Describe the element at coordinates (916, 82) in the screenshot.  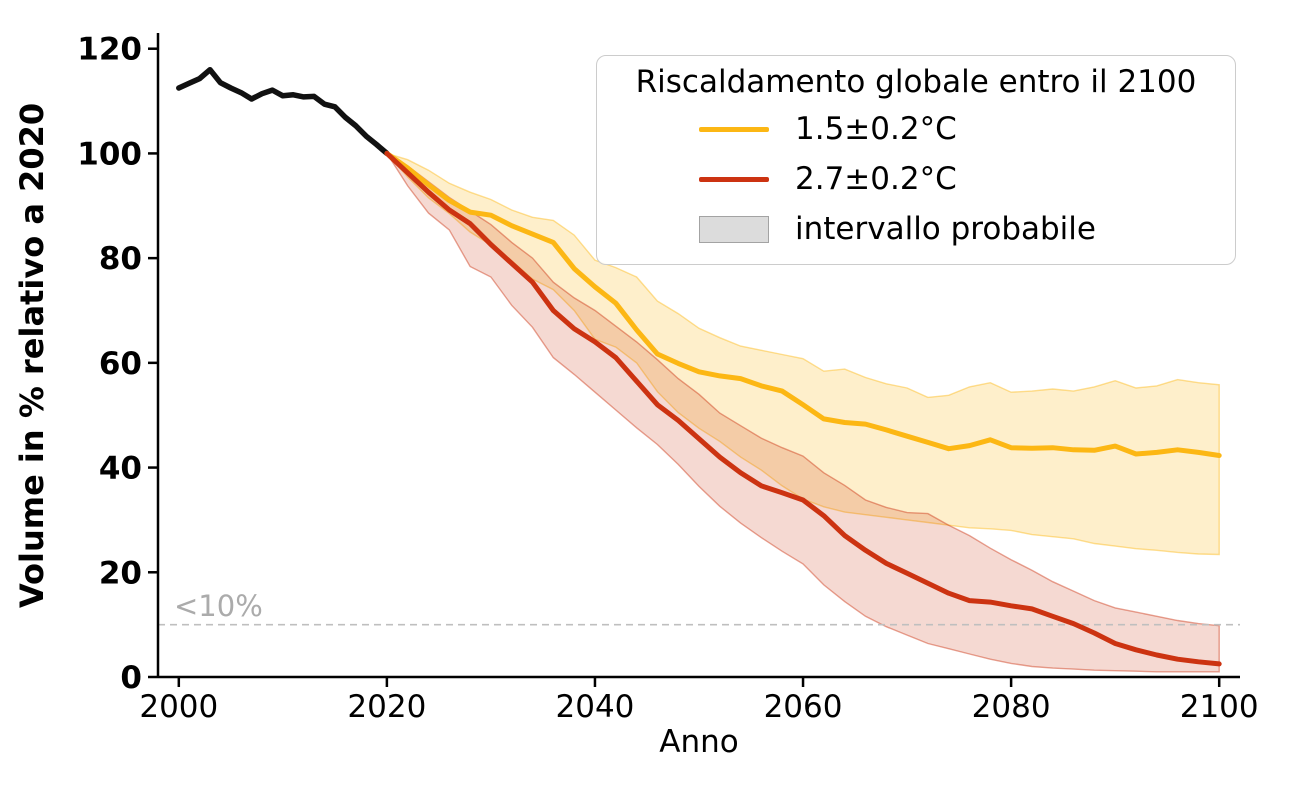
I see `legend-title: Riscaldamento globale entro il 2100` at that location.